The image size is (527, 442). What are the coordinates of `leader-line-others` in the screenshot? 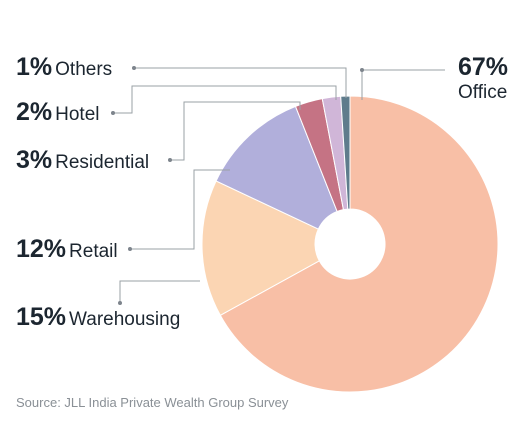 It's located at (240, 82).